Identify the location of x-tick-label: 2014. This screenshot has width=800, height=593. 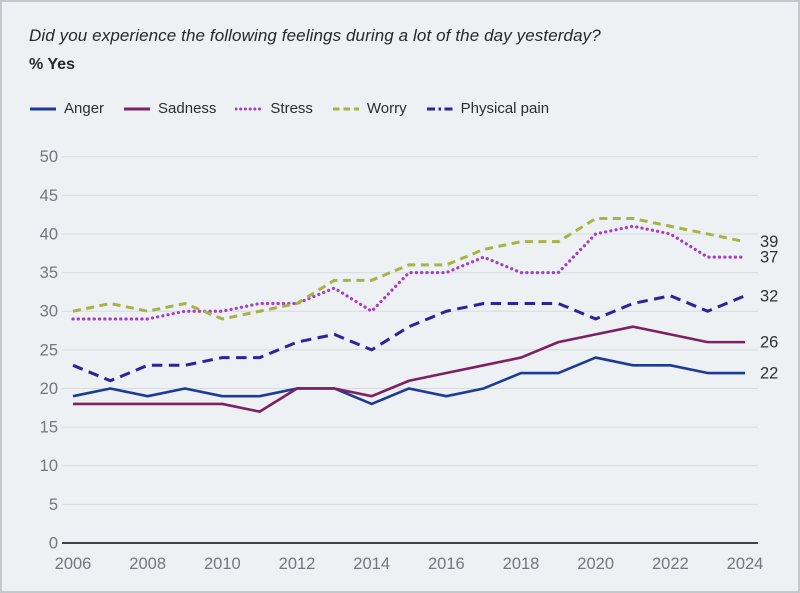
(371, 564).